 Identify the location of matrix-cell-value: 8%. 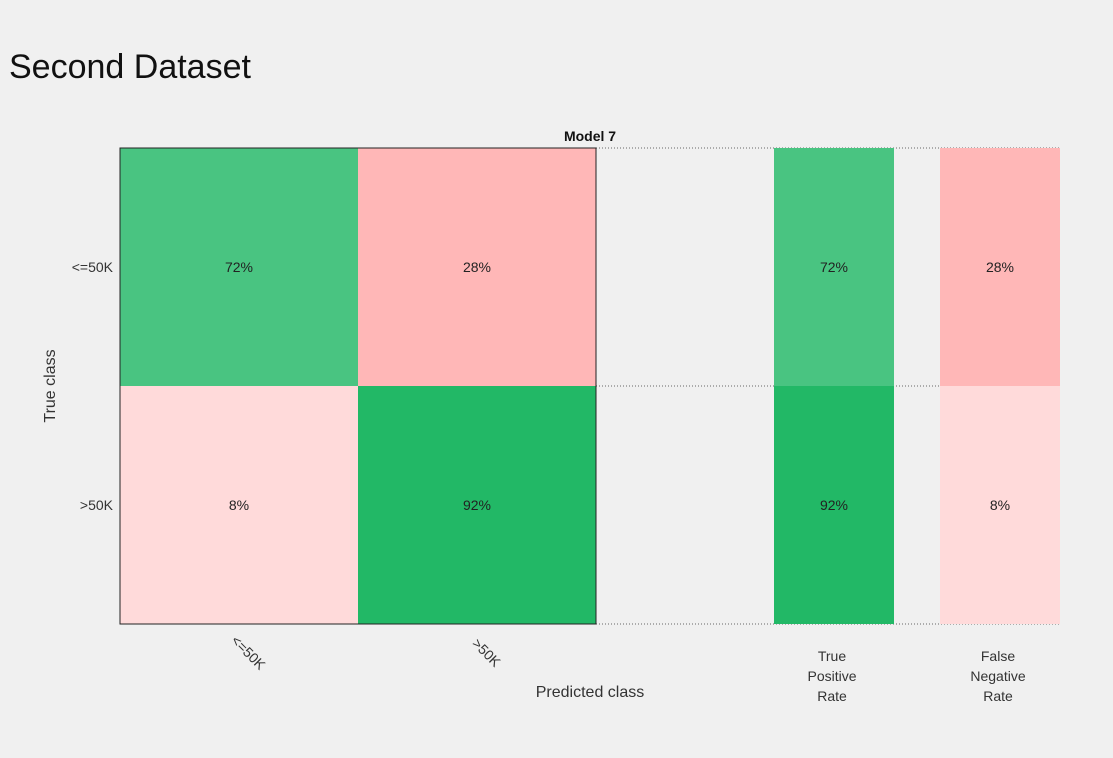
(239, 505).